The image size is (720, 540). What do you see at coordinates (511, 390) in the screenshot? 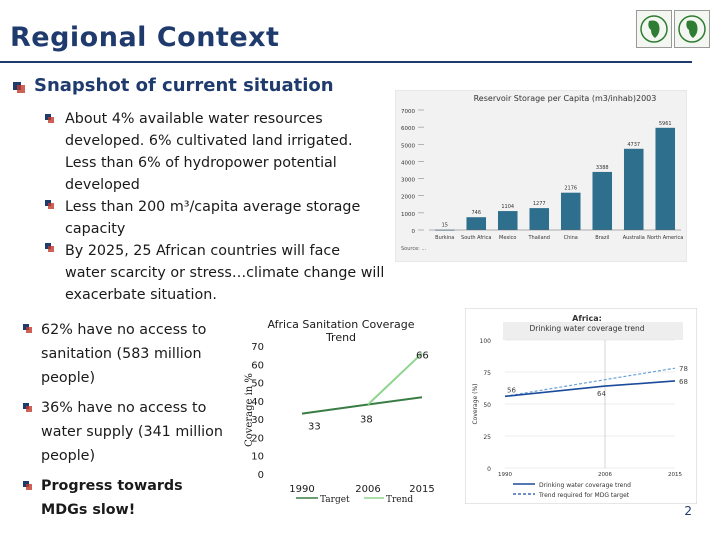
I see `data-label: 56` at bounding box center [511, 390].